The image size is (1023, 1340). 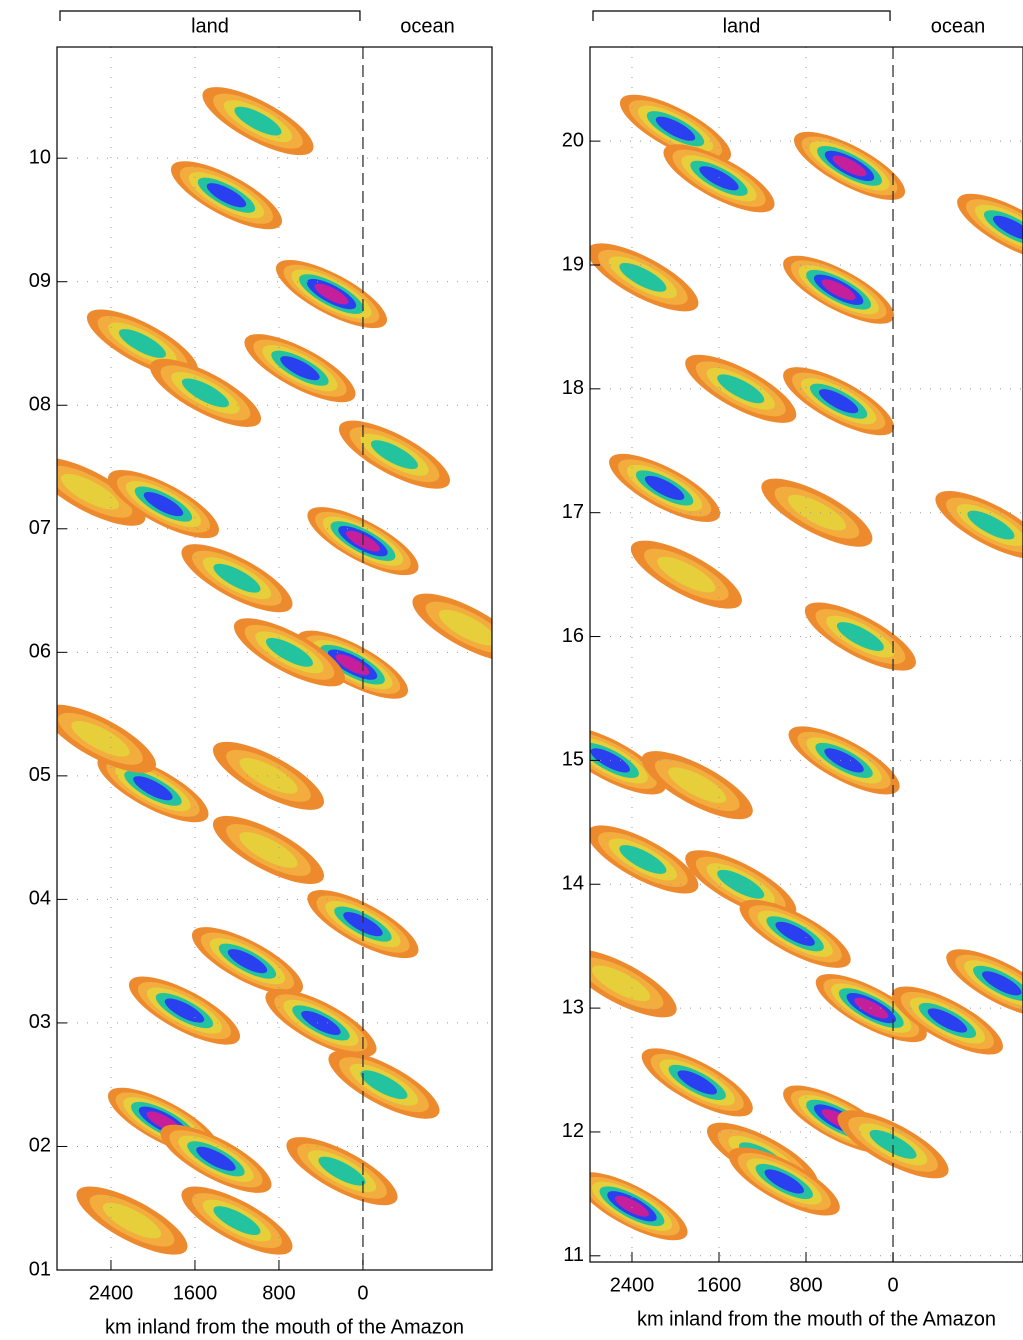 What do you see at coordinates (40, 281) in the screenshot?
I see `y-tick-label: 09` at bounding box center [40, 281].